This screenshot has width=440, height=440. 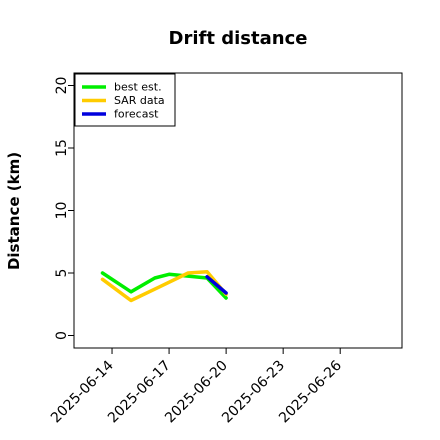 I want to click on y-axis-label: Distance (km), so click(x=14, y=211).